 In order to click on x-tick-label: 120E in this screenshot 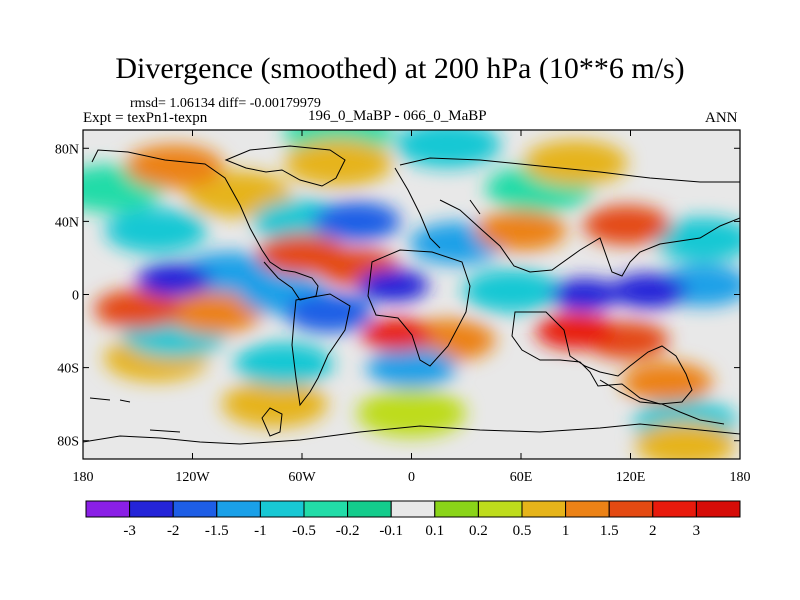, I will do `click(631, 477)`.